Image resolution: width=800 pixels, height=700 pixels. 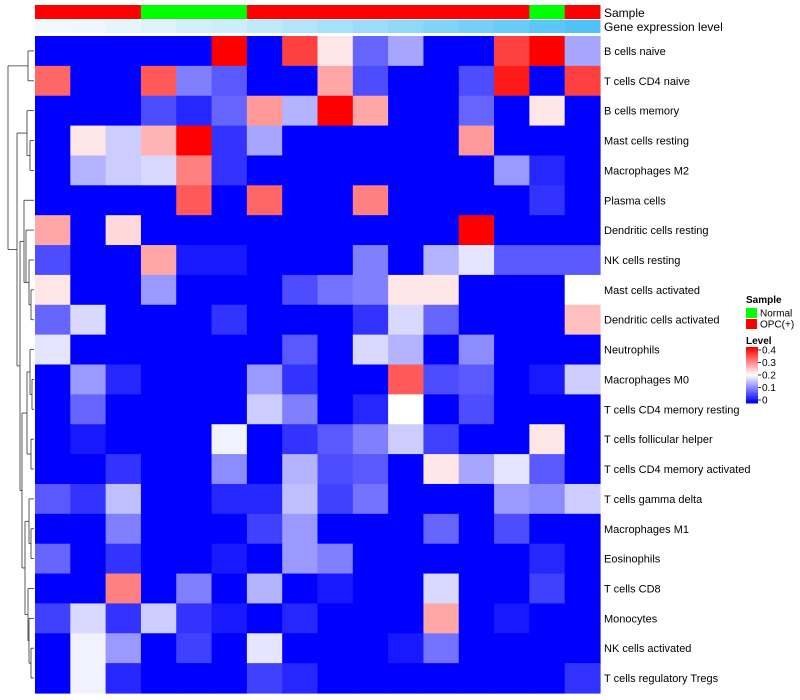 I want to click on row-label: Dendritic cells resting, so click(x=656, y=231).